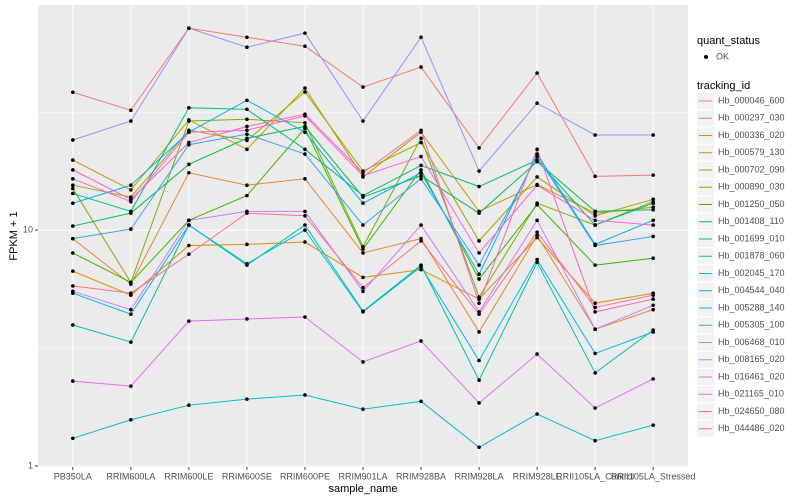 The height and width of the screenshot is (500, 800). I want to click on x-tick-label: RRIM600LA, so click(130, 476).